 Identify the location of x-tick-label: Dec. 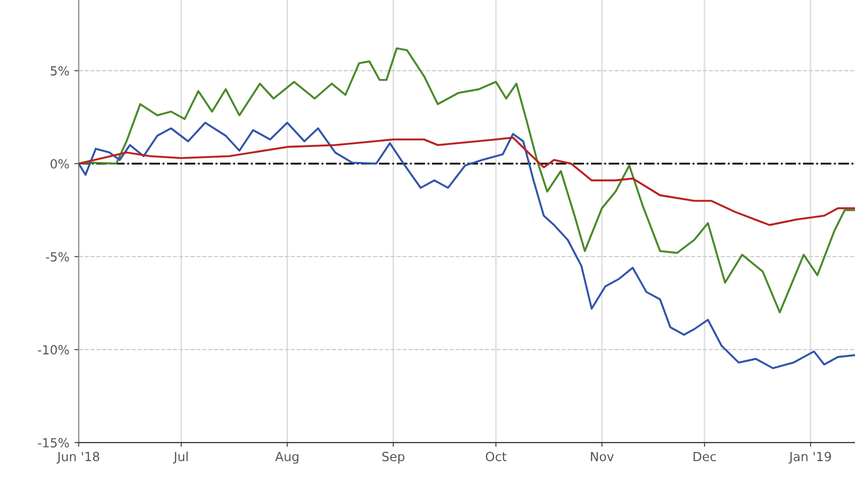
(705, 457).